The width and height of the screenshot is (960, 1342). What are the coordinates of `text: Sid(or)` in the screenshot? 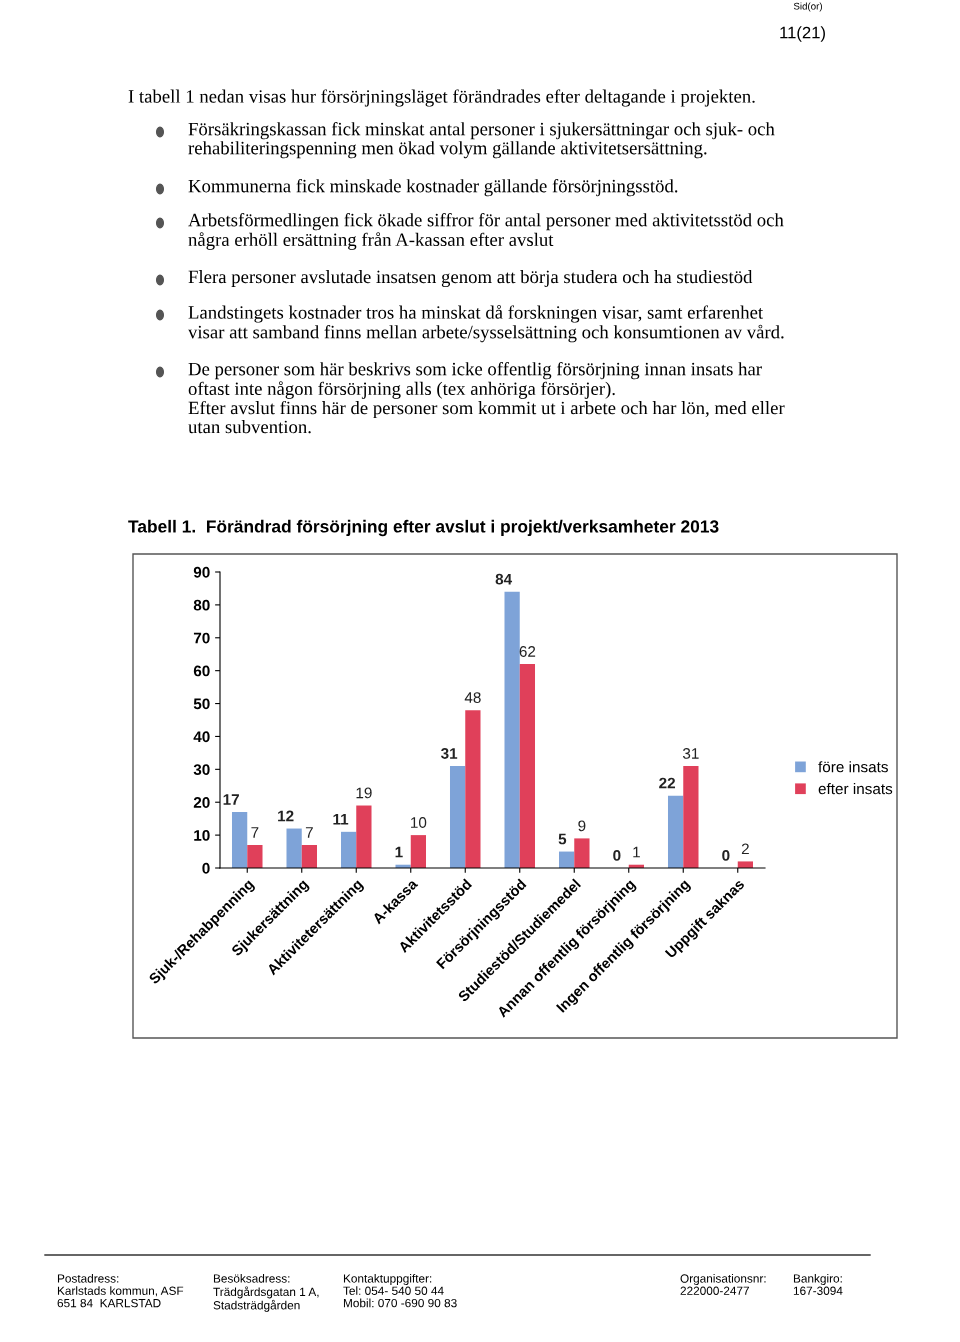 It's located at (807, 7).